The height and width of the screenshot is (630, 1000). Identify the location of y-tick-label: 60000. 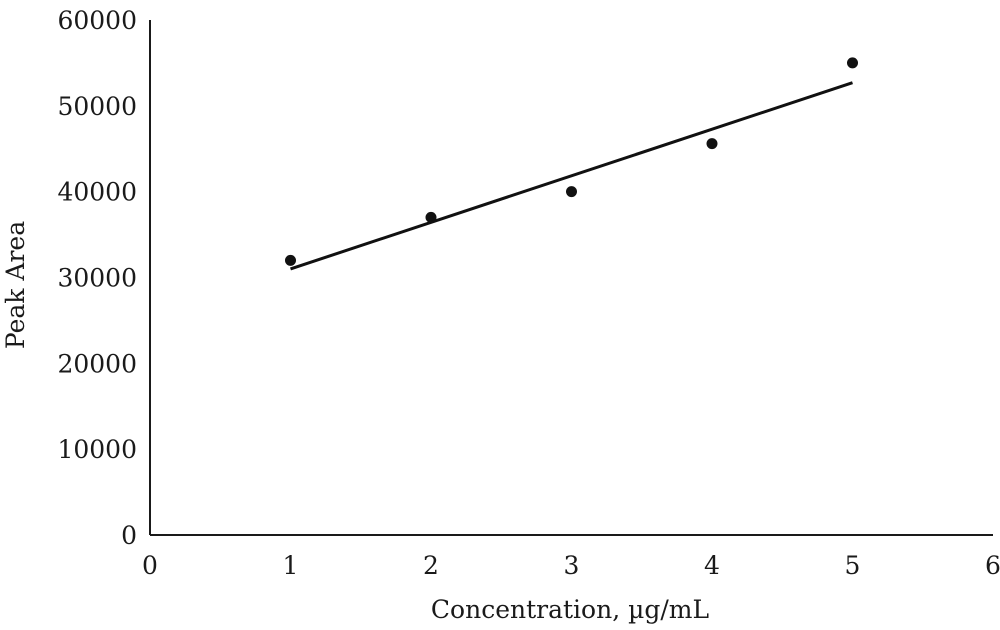
(97, 20).